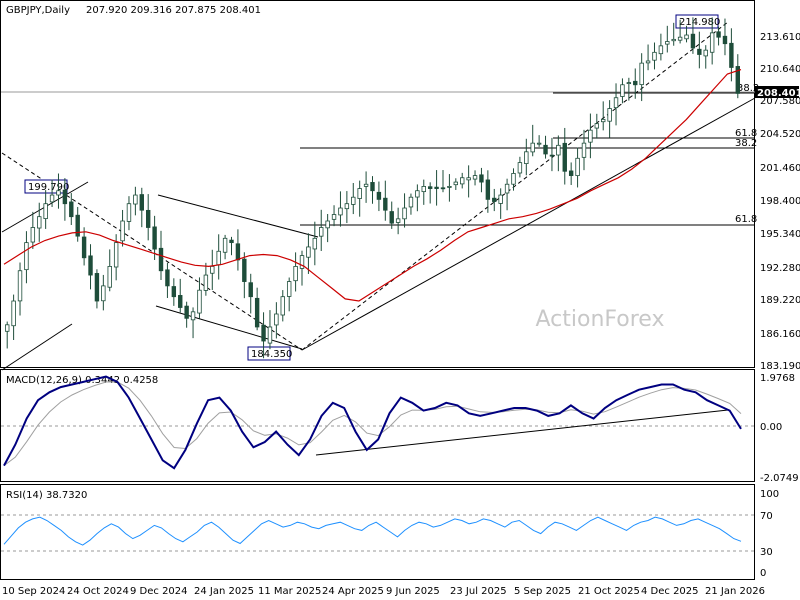  I want to click on x-tick-label: 11 Mar 2025, so click(289, 591).